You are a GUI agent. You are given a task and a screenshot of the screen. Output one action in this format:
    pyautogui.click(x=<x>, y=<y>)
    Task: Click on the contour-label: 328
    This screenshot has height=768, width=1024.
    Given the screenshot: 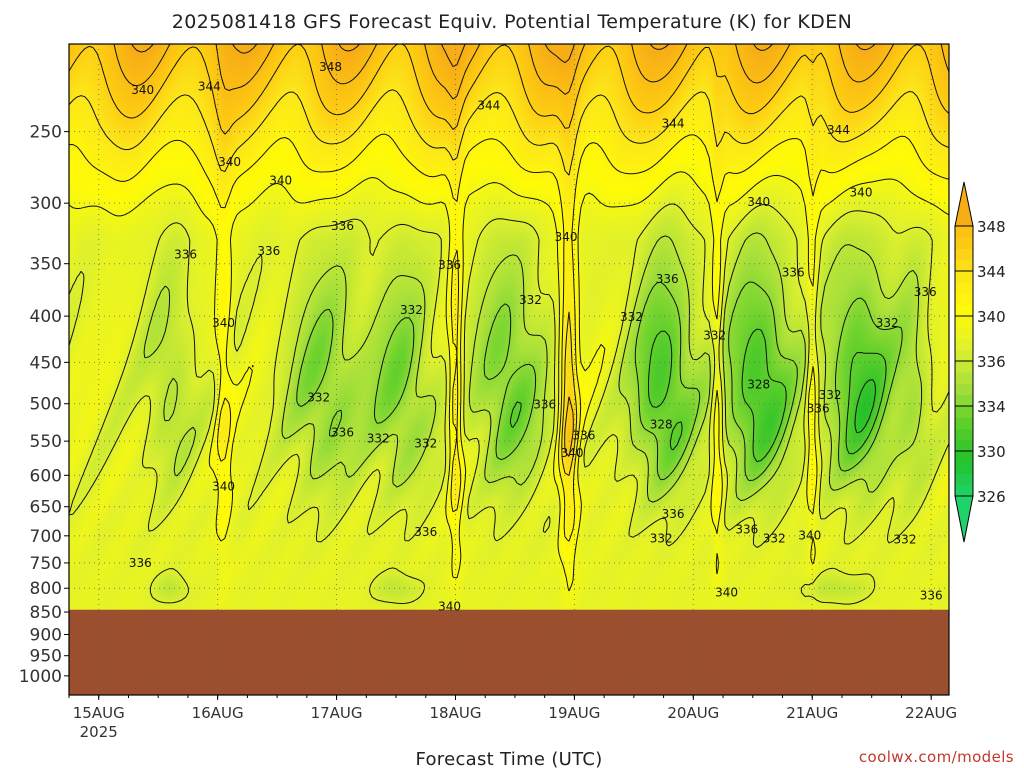 What is the action you would take?
    pyautogui.click(x=758, y=384)
    